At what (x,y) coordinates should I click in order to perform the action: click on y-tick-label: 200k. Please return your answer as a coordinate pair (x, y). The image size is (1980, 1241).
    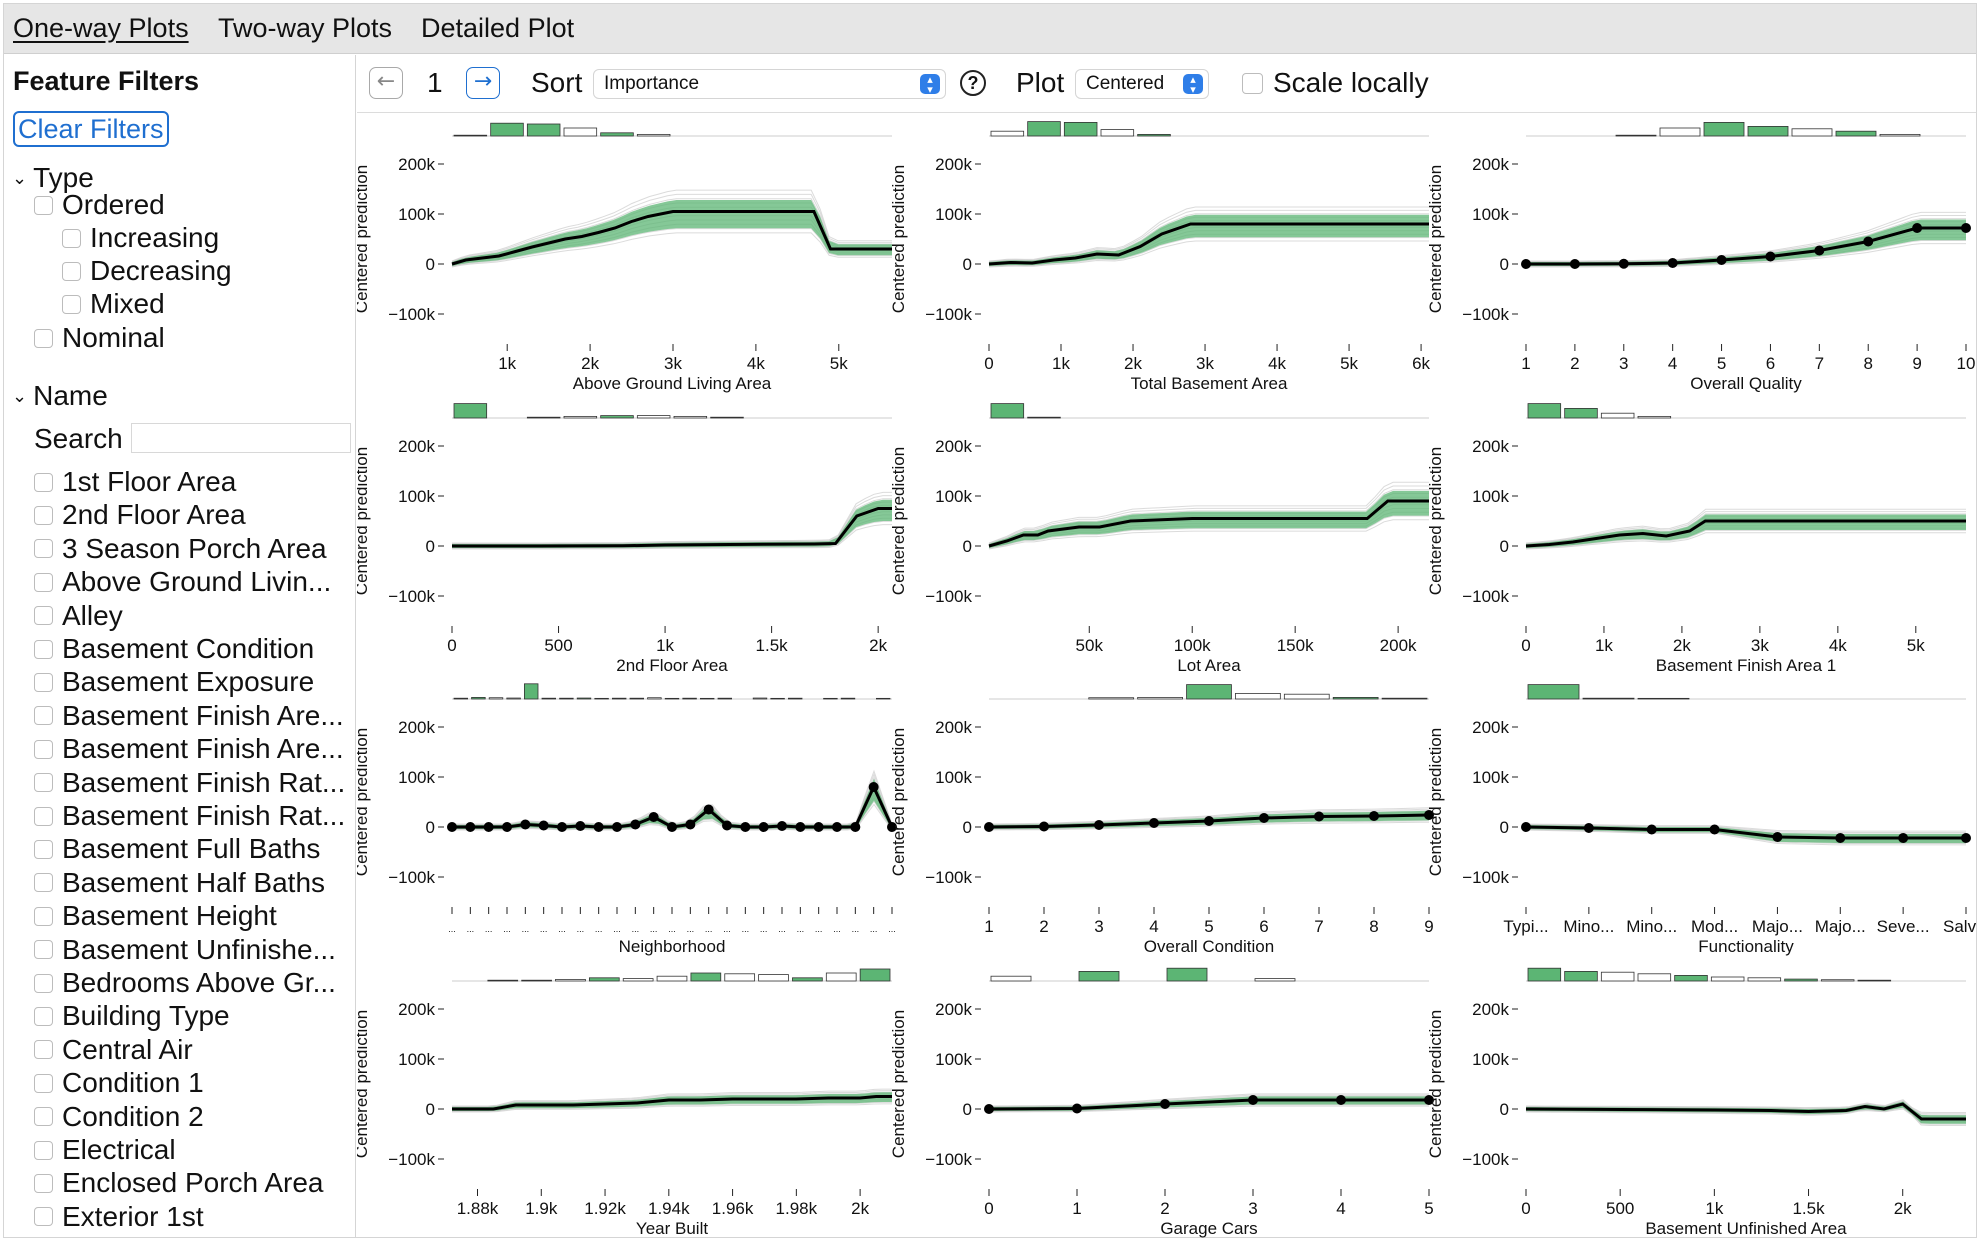
    Looking at the image, I should click on (953, 1009).